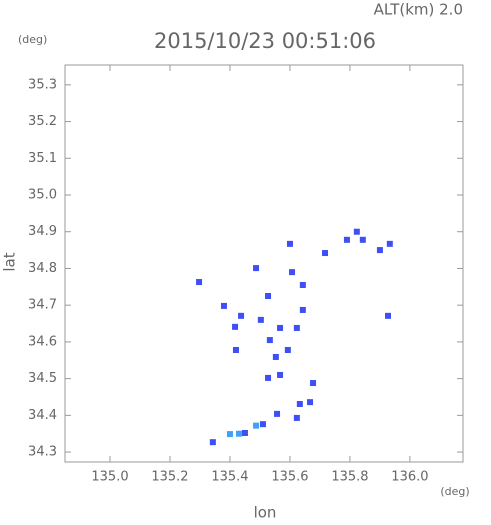 The image size is (491, 525). I want to click on x-tick-label: 135.6, so click(289, 477).